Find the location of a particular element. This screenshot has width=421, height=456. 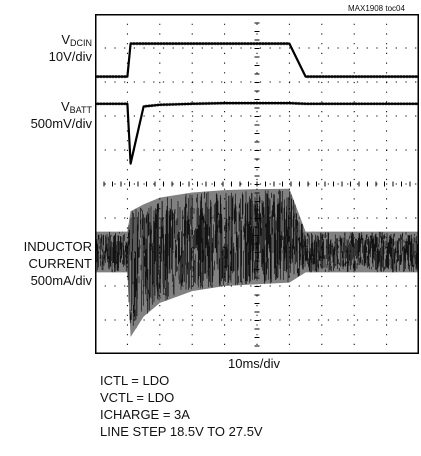

vbatt-label-subscript: BATT is located at coordinates (80, 110).